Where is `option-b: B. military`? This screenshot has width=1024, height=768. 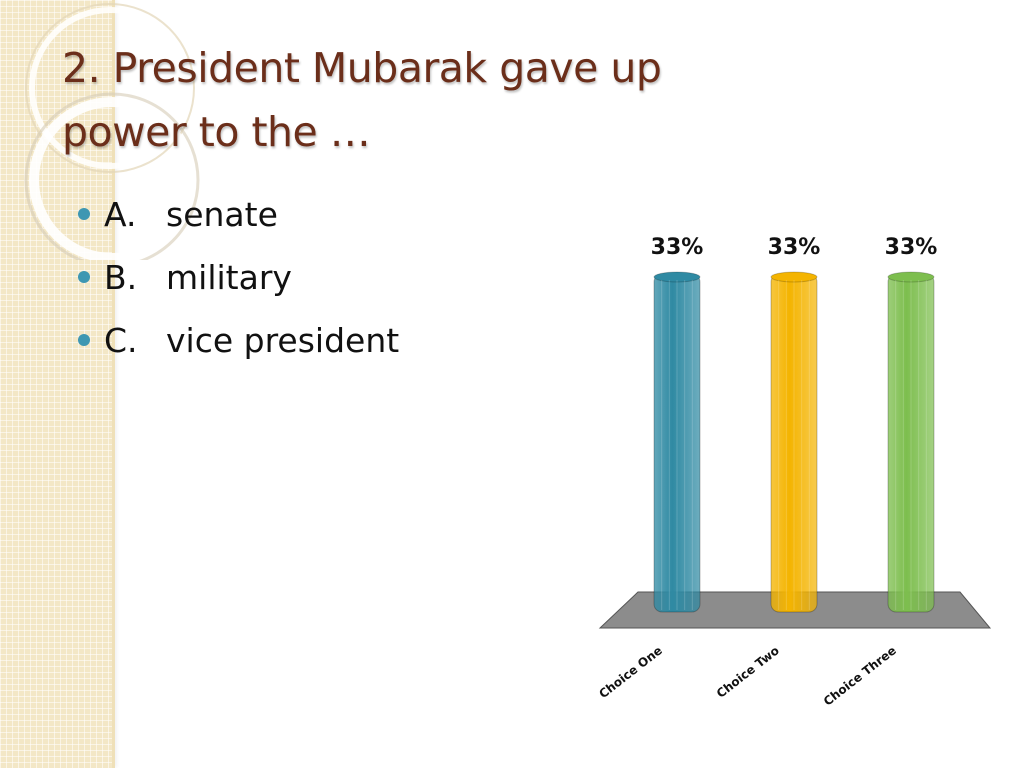
option-b: B. military is located at coordinates (237, 286).